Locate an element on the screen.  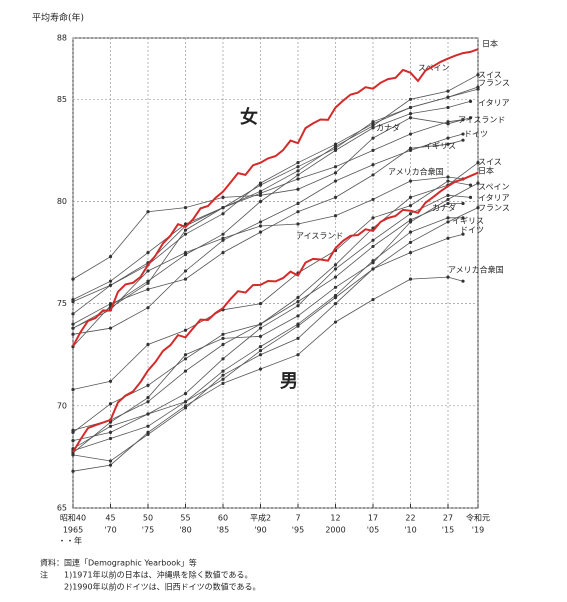
y-tick-label: 85 is located at coordinates (62, 99).